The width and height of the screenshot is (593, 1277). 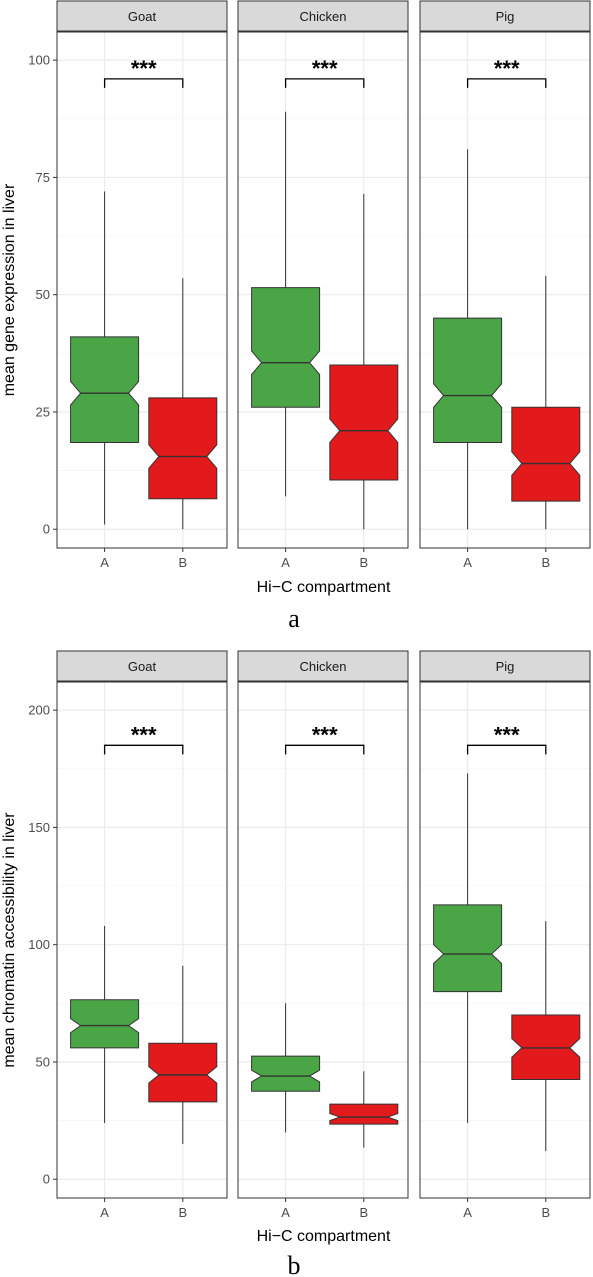 I want to click on y-tick-label: 150, so click(x=39, y=827).